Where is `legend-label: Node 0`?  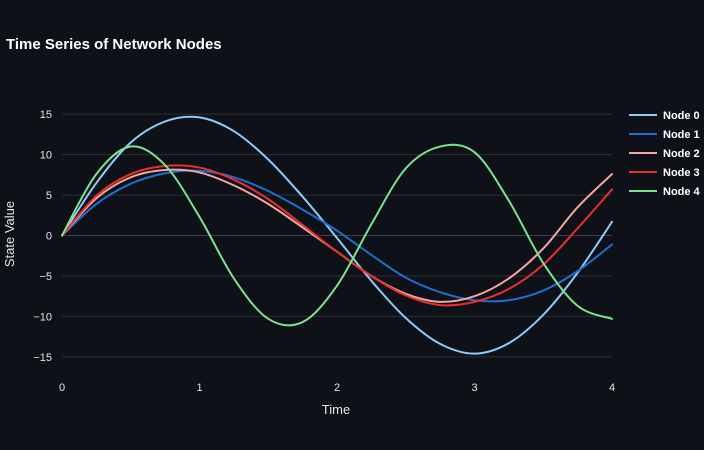
legend-label: Node 0 is located at coordinates (681, 116).